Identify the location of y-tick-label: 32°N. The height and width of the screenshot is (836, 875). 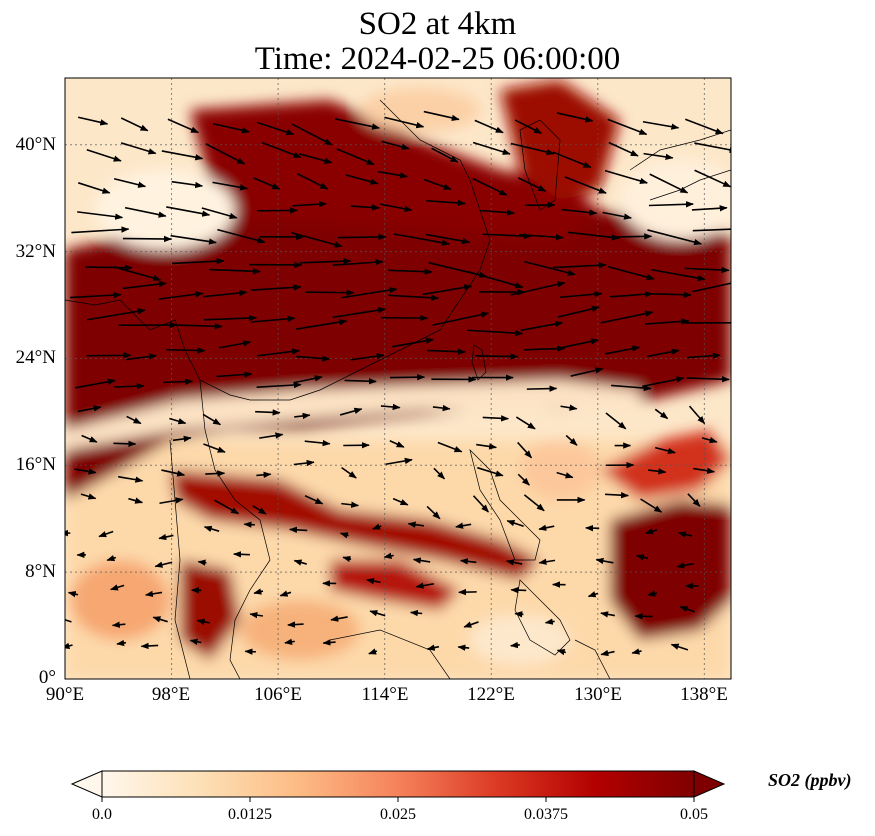
(35, 251).